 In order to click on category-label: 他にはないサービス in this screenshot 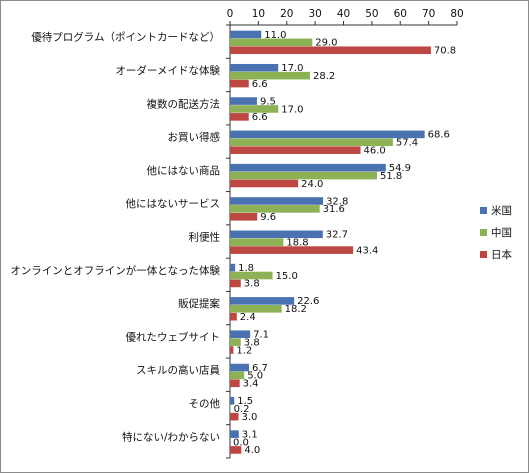, I will do `click(173, 203)`.